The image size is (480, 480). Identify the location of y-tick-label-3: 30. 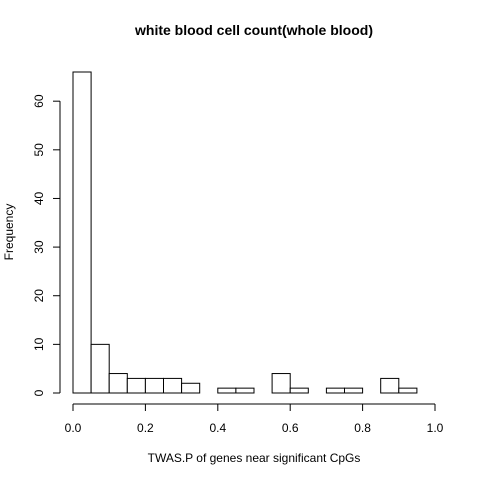
(39, 247).